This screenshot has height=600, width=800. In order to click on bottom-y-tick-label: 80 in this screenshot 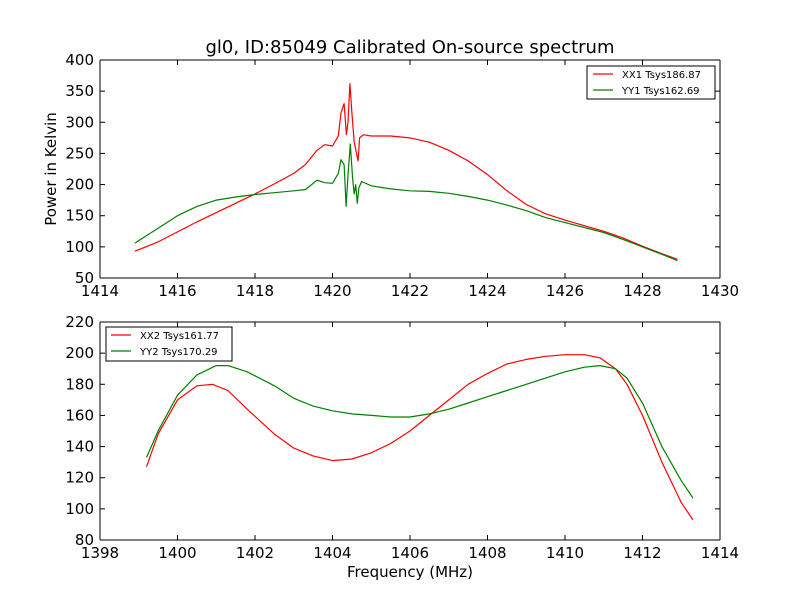, I will do `click(84, 540)`.